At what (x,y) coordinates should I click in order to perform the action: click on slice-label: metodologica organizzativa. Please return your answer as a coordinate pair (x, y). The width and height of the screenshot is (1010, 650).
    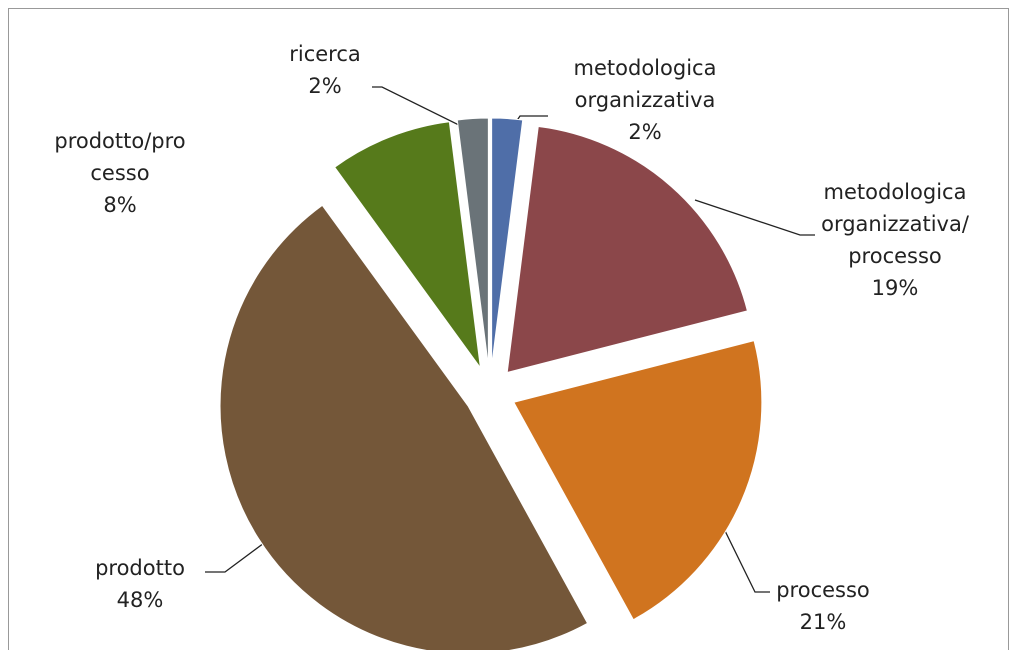
    Looking at the image, I should click on (645, 84).